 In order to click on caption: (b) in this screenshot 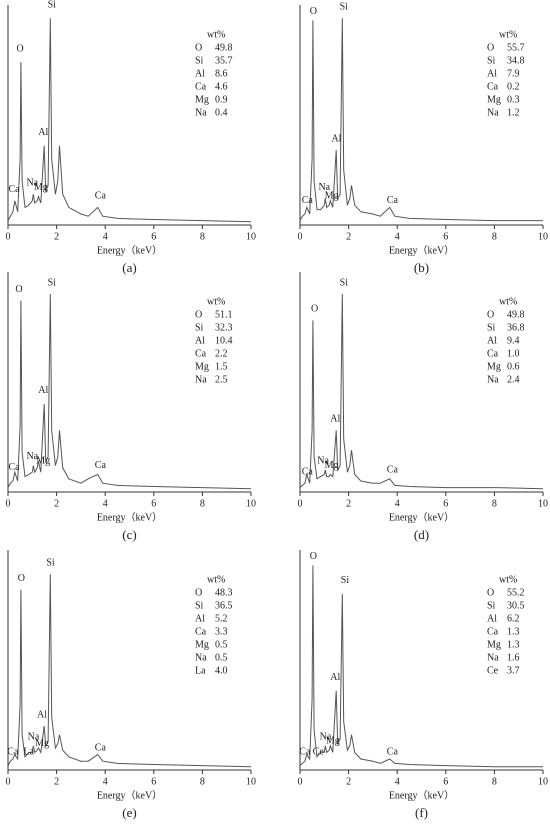, I will do `click(421, 267)`.